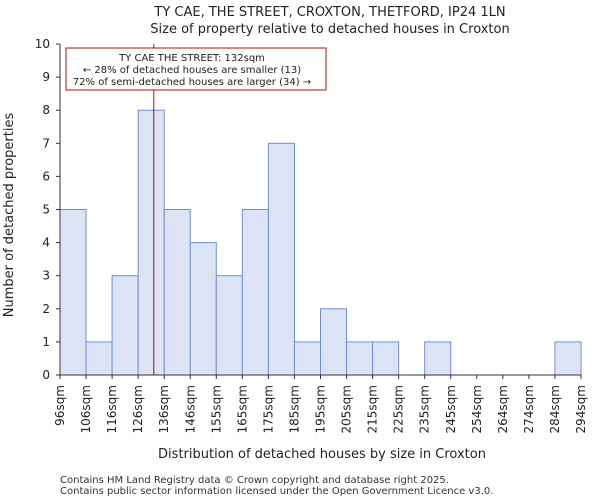 The image size is (600, 500). I want to click on x-tick-label: 185sqm, so click(294, 409).